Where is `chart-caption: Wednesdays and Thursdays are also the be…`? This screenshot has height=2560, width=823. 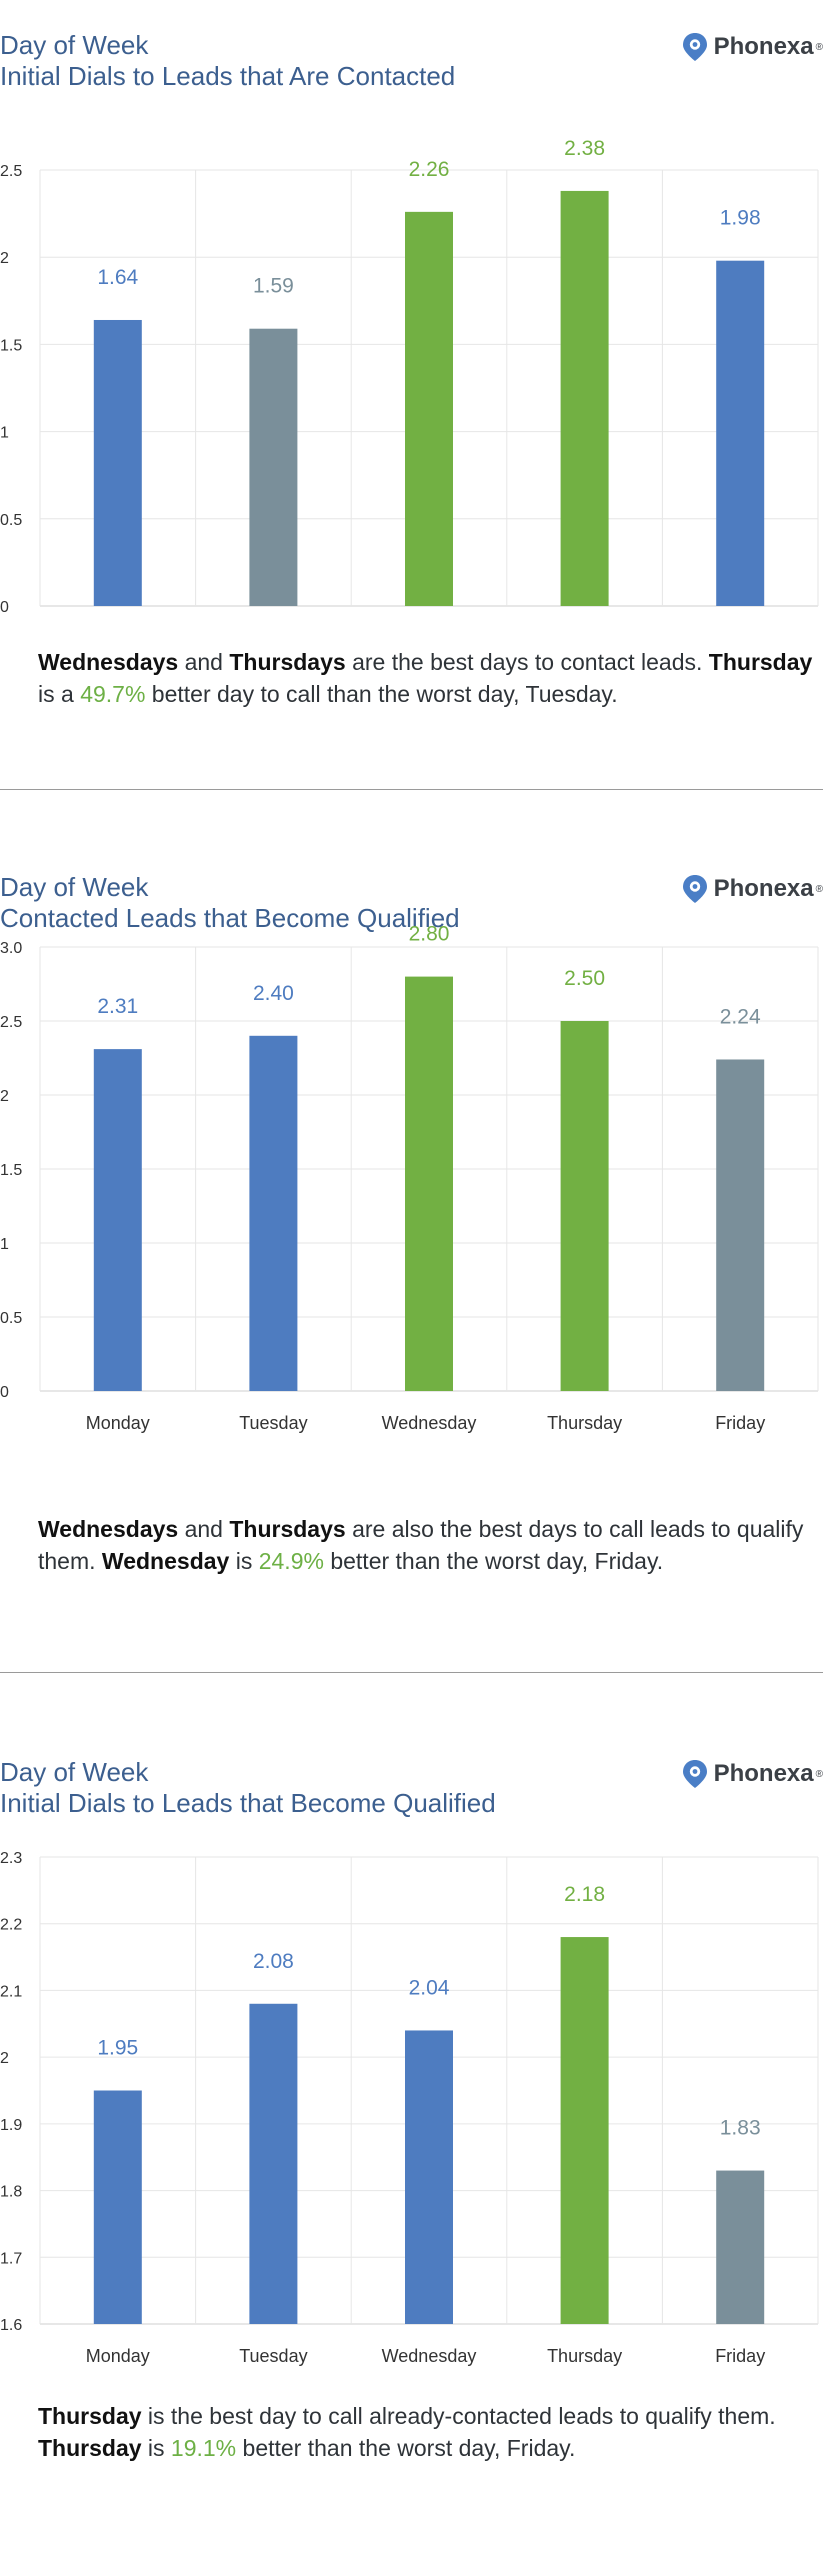 chart-caption: Wednesdays and Thursdays are also the be… is located at coordinates (428, 1545).